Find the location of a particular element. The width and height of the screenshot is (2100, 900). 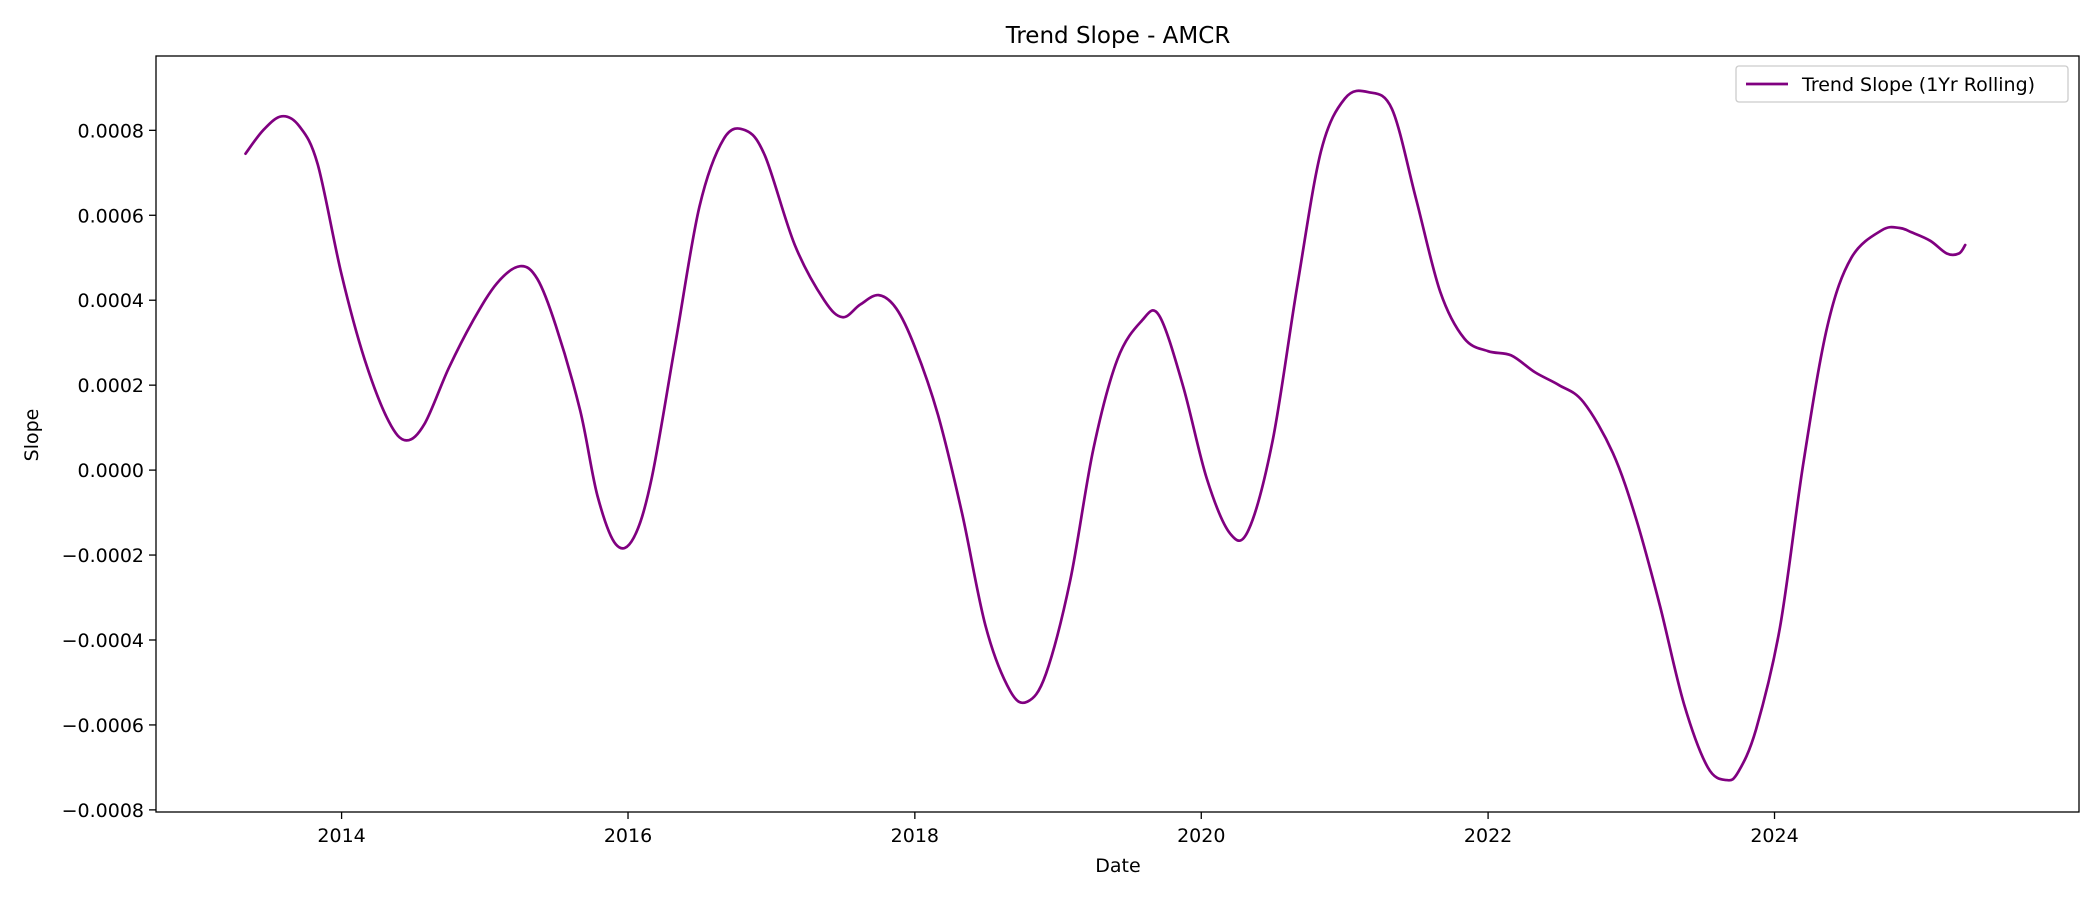

y-axis-label: Slope is located at coordinates (32, 435).